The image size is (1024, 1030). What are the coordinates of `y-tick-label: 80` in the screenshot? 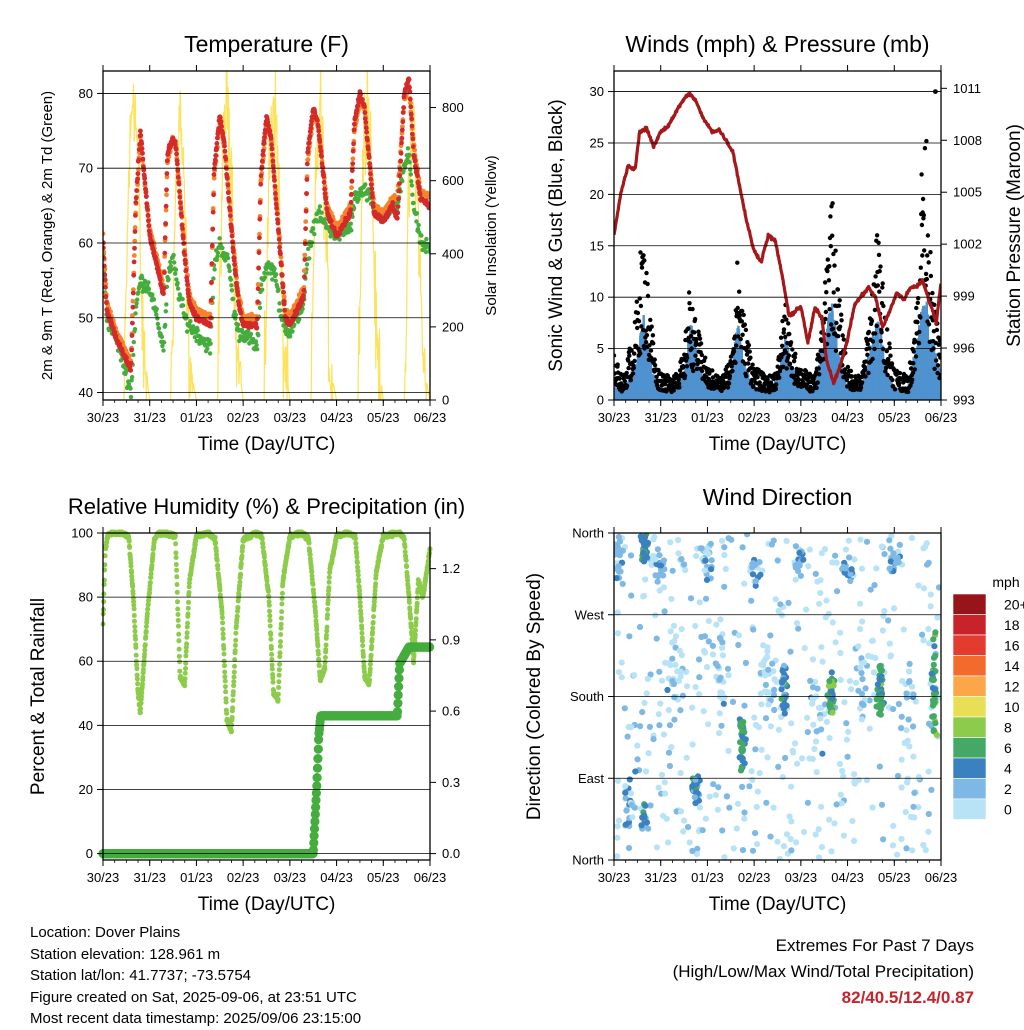 It's located at (86, 93).